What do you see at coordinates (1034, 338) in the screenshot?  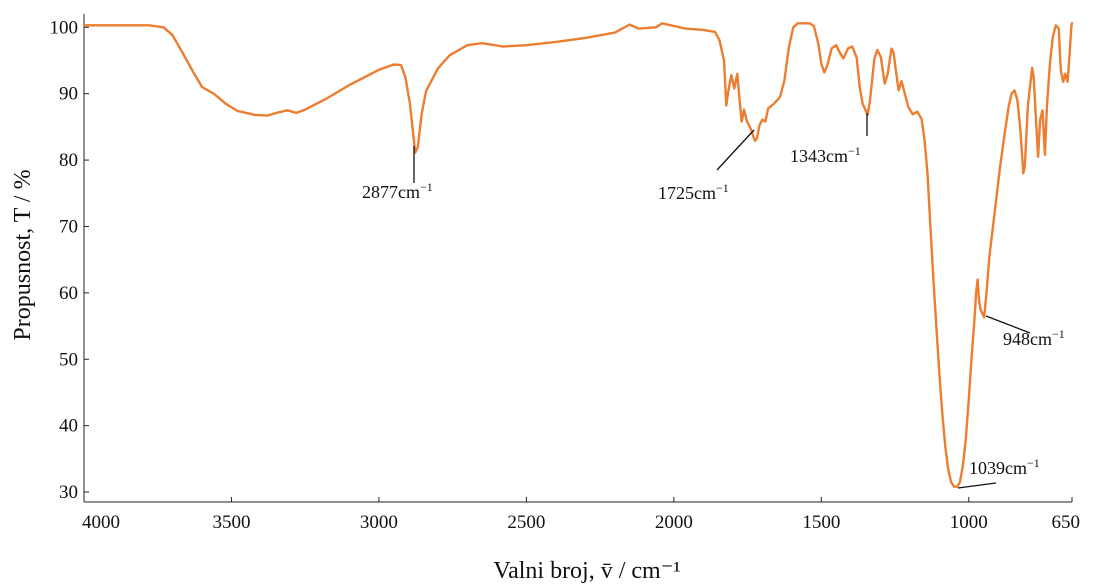 I see `annotation-label: 948cm−1` at bounding box center [1034, 338].